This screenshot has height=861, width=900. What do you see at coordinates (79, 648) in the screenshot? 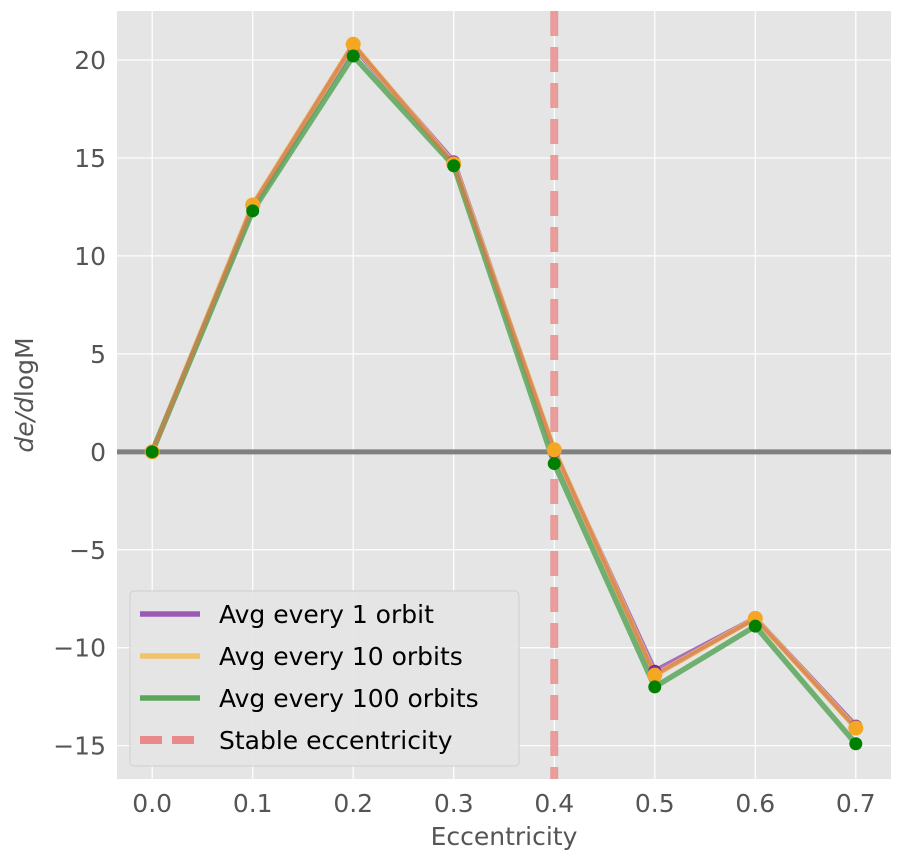
I see `y-tick-label: −10` at bounding box center [79, 648].